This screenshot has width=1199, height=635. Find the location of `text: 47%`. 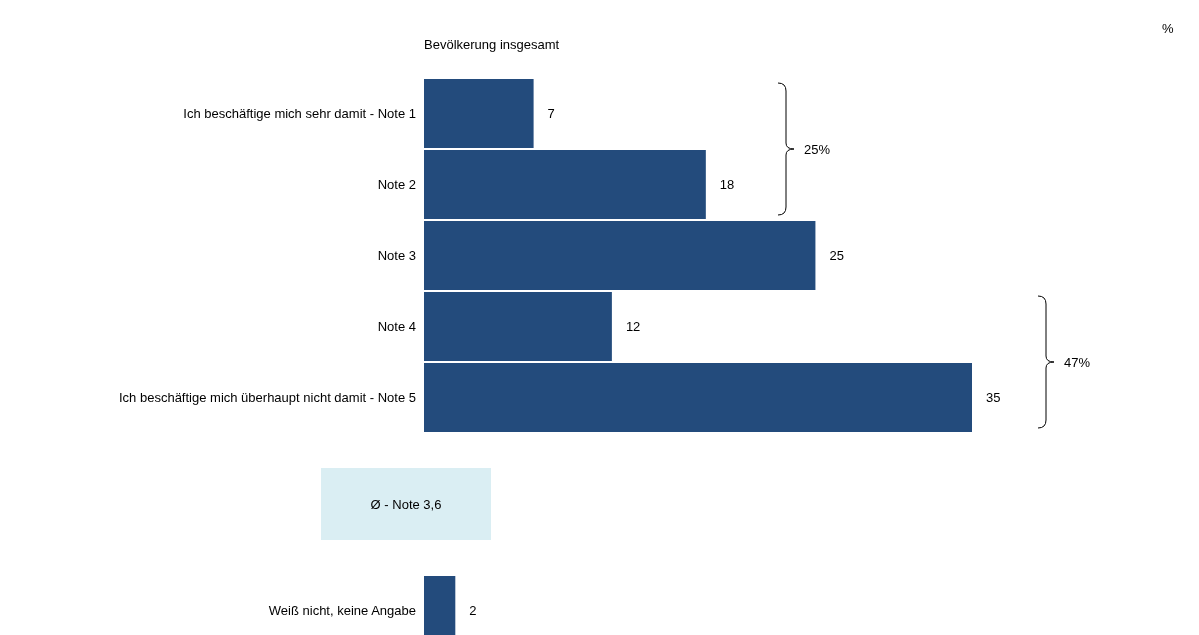

text: 47% is located at coordinates (1077, 362).